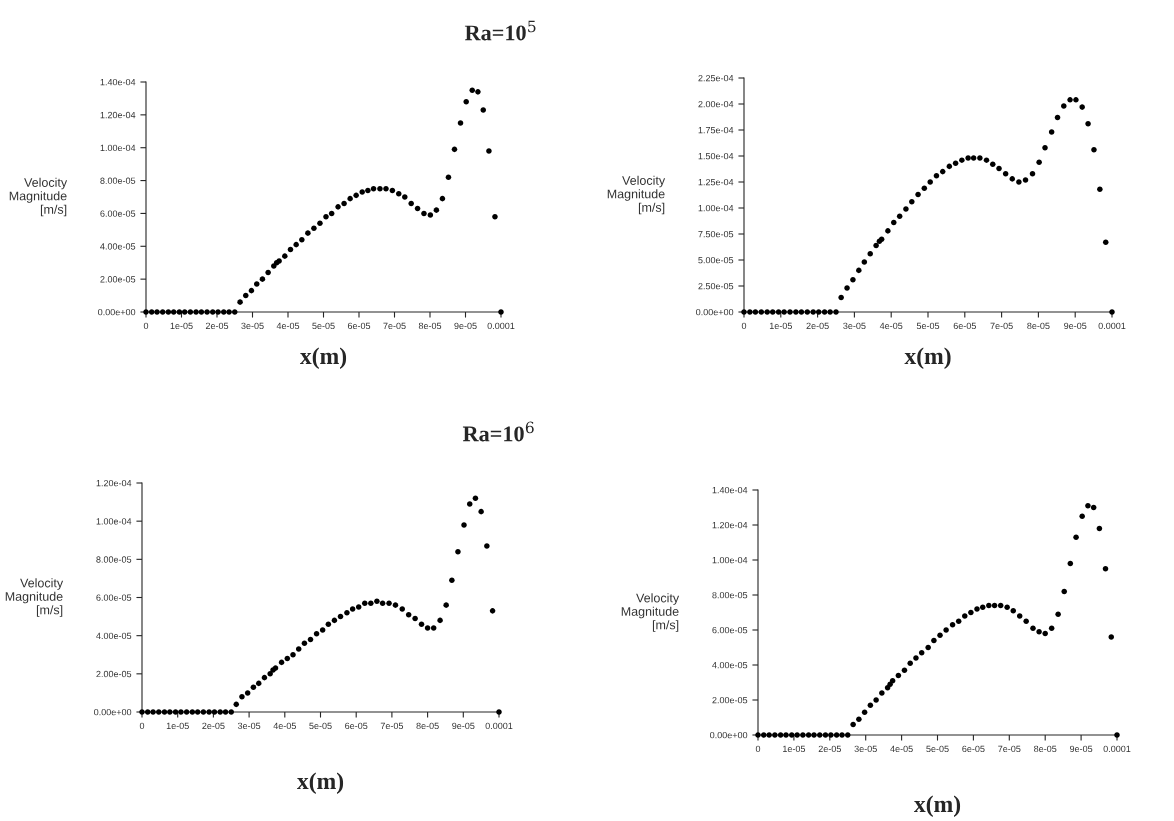 The width and height of the screenshot is (1174, 821). Describe the element at coordinates (716, 104) in the screenshot. I see `y-tick-label: 2.00e-04` at that location.